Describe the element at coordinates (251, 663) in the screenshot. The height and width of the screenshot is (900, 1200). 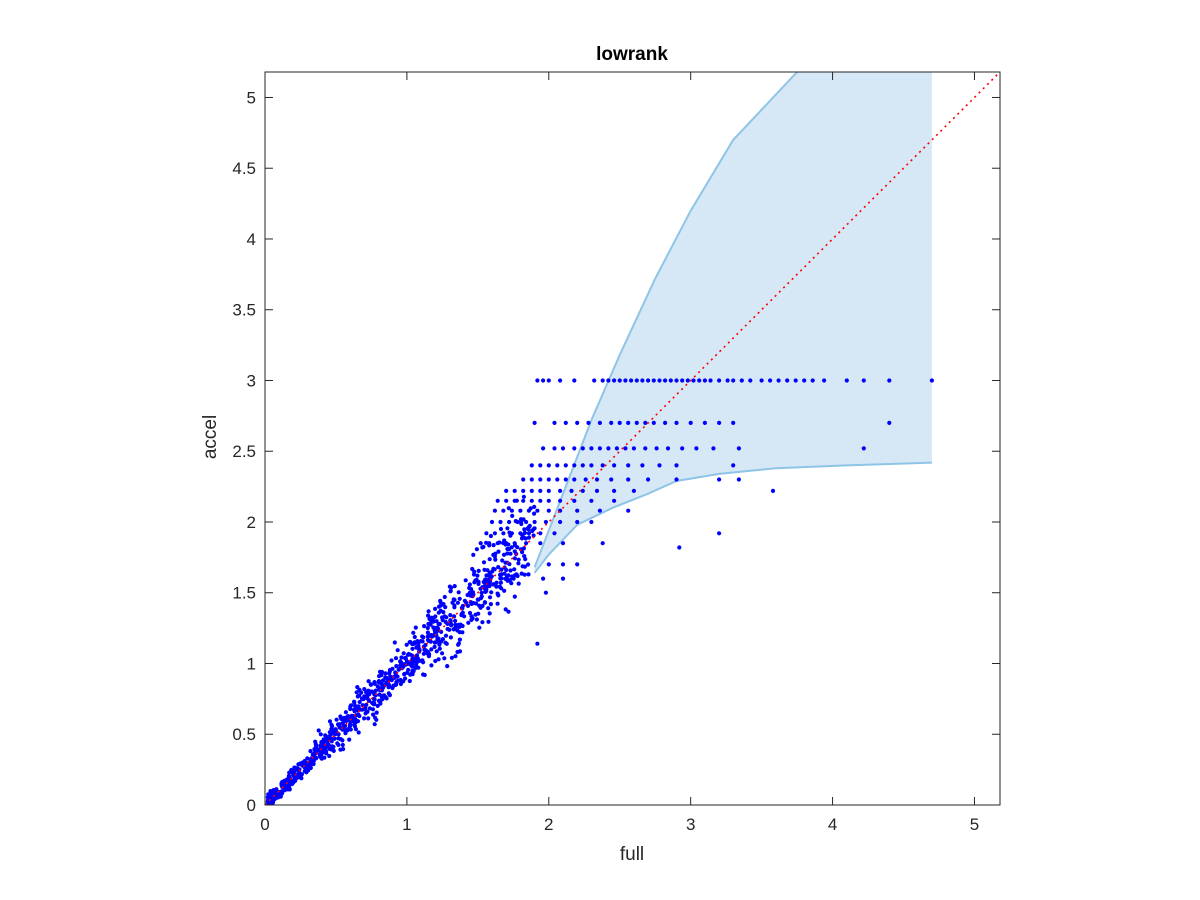
I see `y-tick-label: 1` at that location.